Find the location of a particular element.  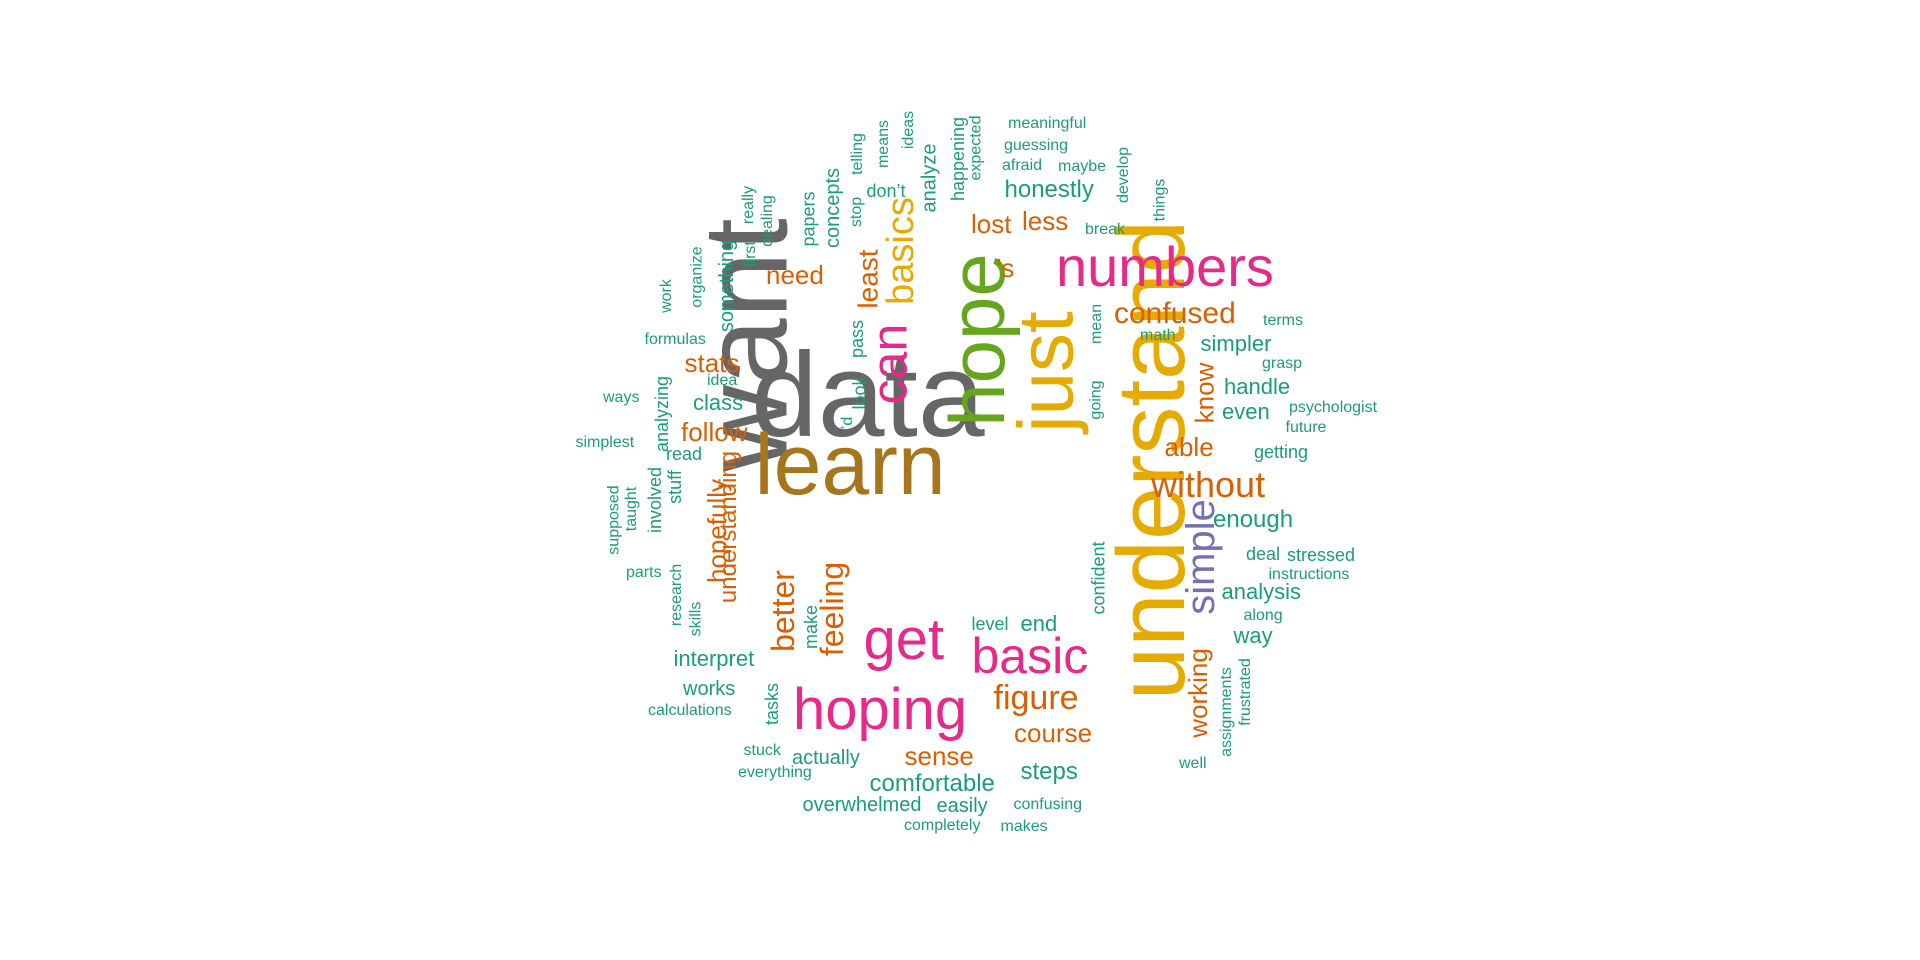

word-8: get is located at coordinates (904, 639).